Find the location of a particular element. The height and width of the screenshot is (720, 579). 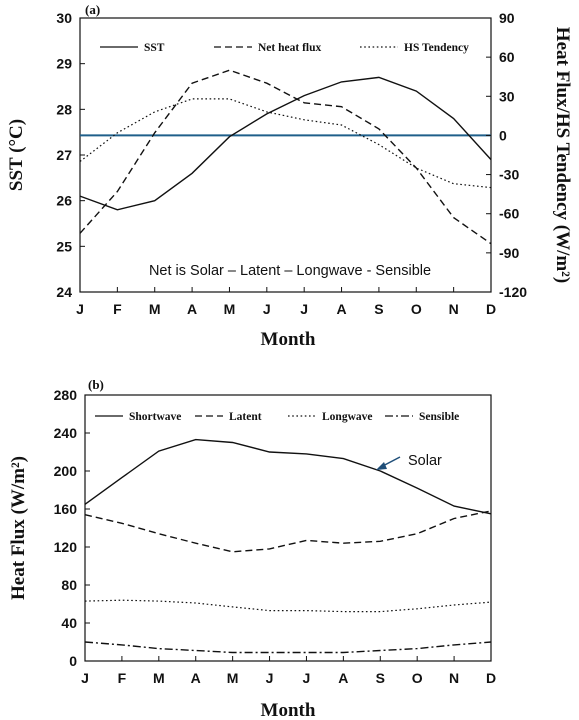

panel-a-series-hs-tendency-line is located at coordinates (285, 143).